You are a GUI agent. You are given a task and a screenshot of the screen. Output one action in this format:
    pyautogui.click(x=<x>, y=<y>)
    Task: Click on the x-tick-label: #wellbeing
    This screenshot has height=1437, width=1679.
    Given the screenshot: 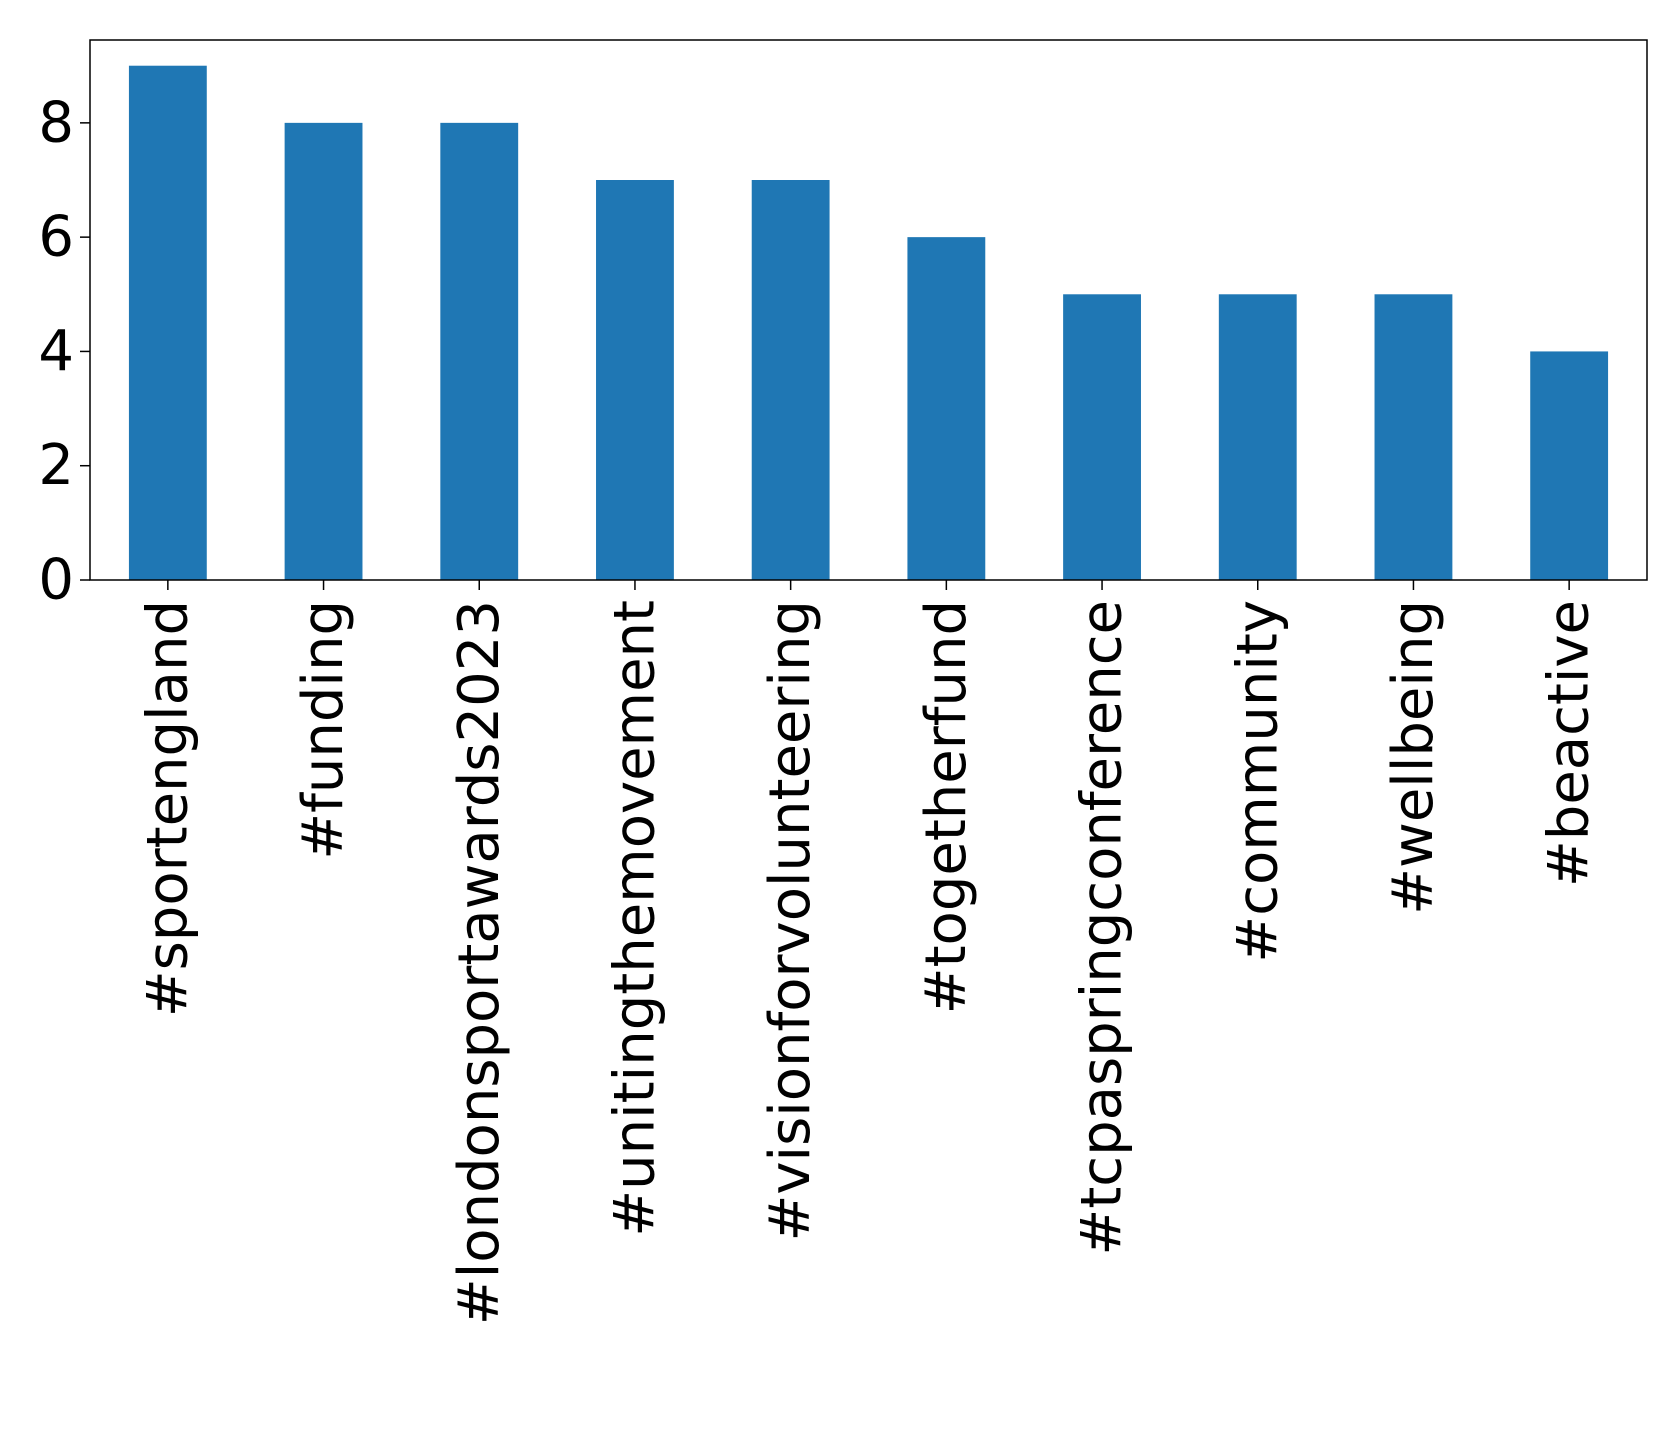 What is the action you would take?
    pyautogui.click(x=1413, y=757)
    